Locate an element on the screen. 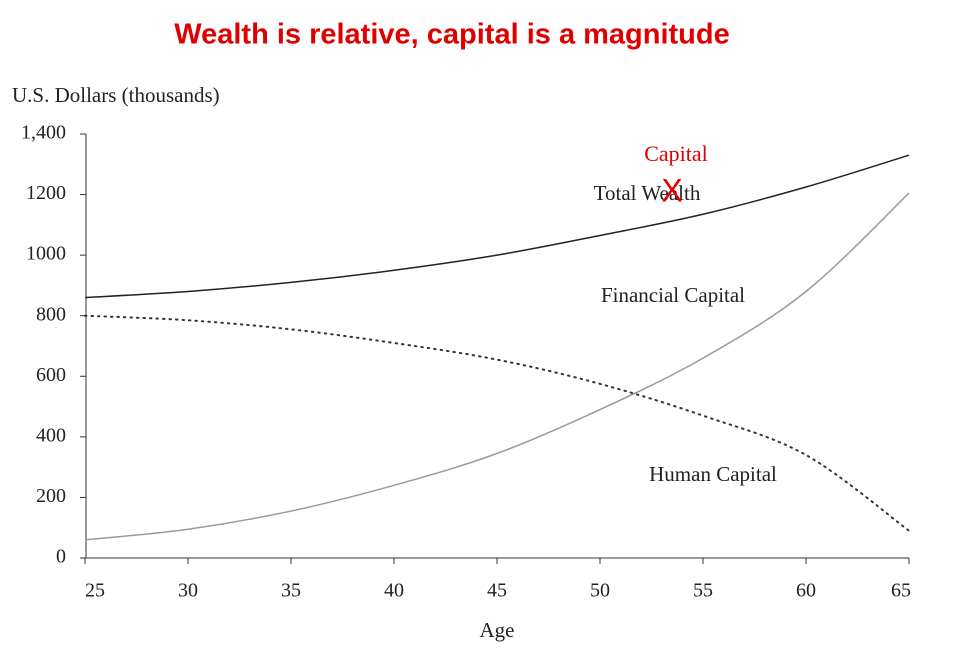 The image size is (960, 648). x-tick-label: 30 is located at coordinates (188, 591).